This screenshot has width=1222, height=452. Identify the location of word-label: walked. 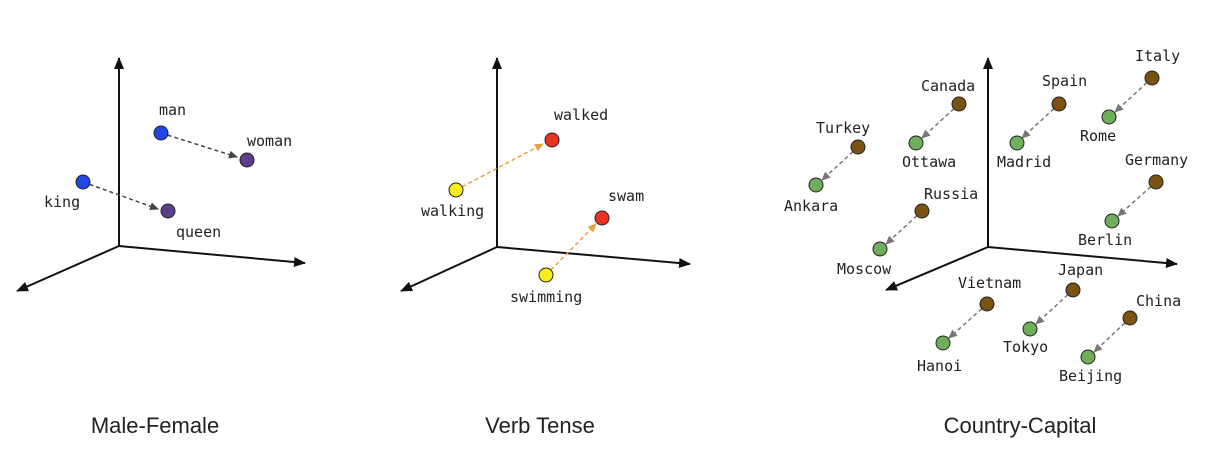
(581, 115).